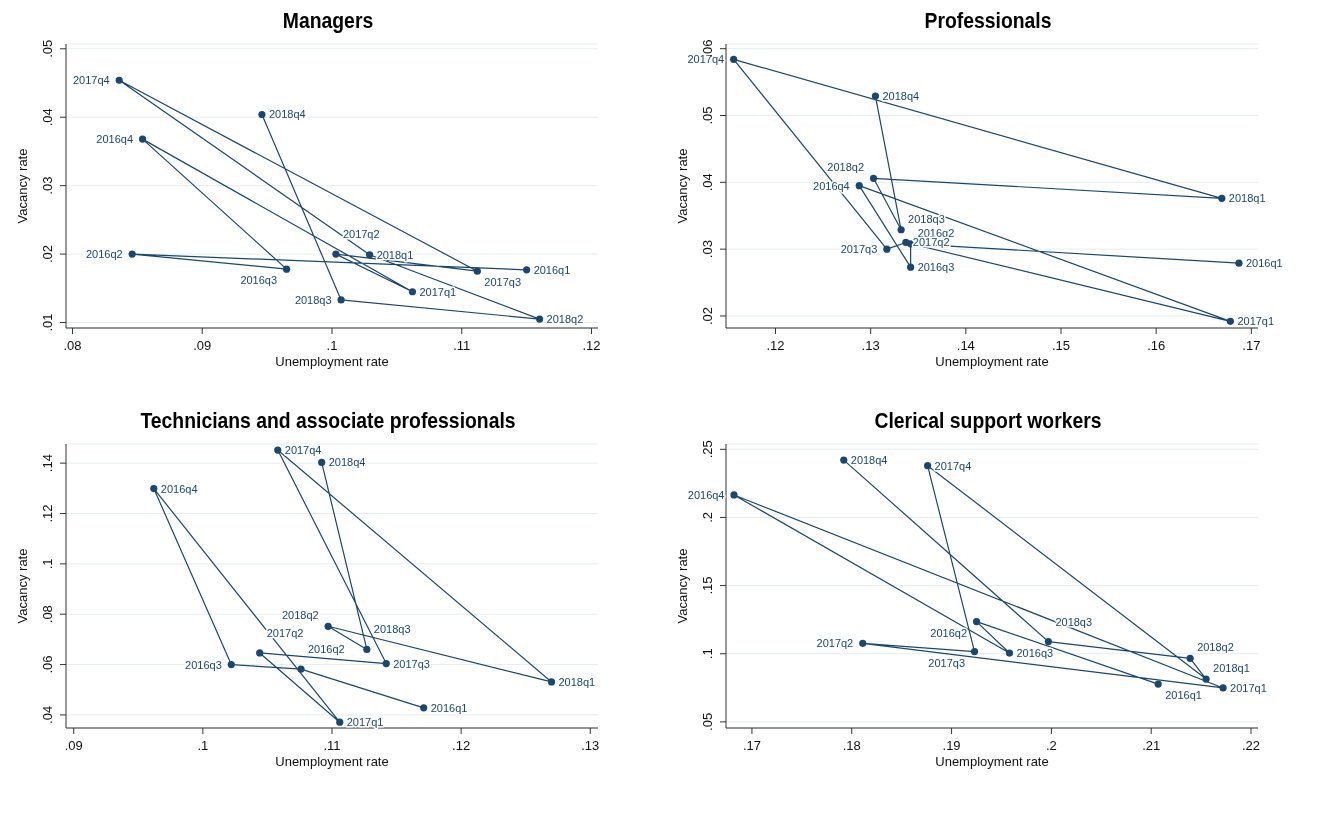 This screenshot has height=827, width=1317. What do you see at coordinates (47, 48) in the screenshot?
I see `y-tick-label: .05` at bounding box center [47, 48].